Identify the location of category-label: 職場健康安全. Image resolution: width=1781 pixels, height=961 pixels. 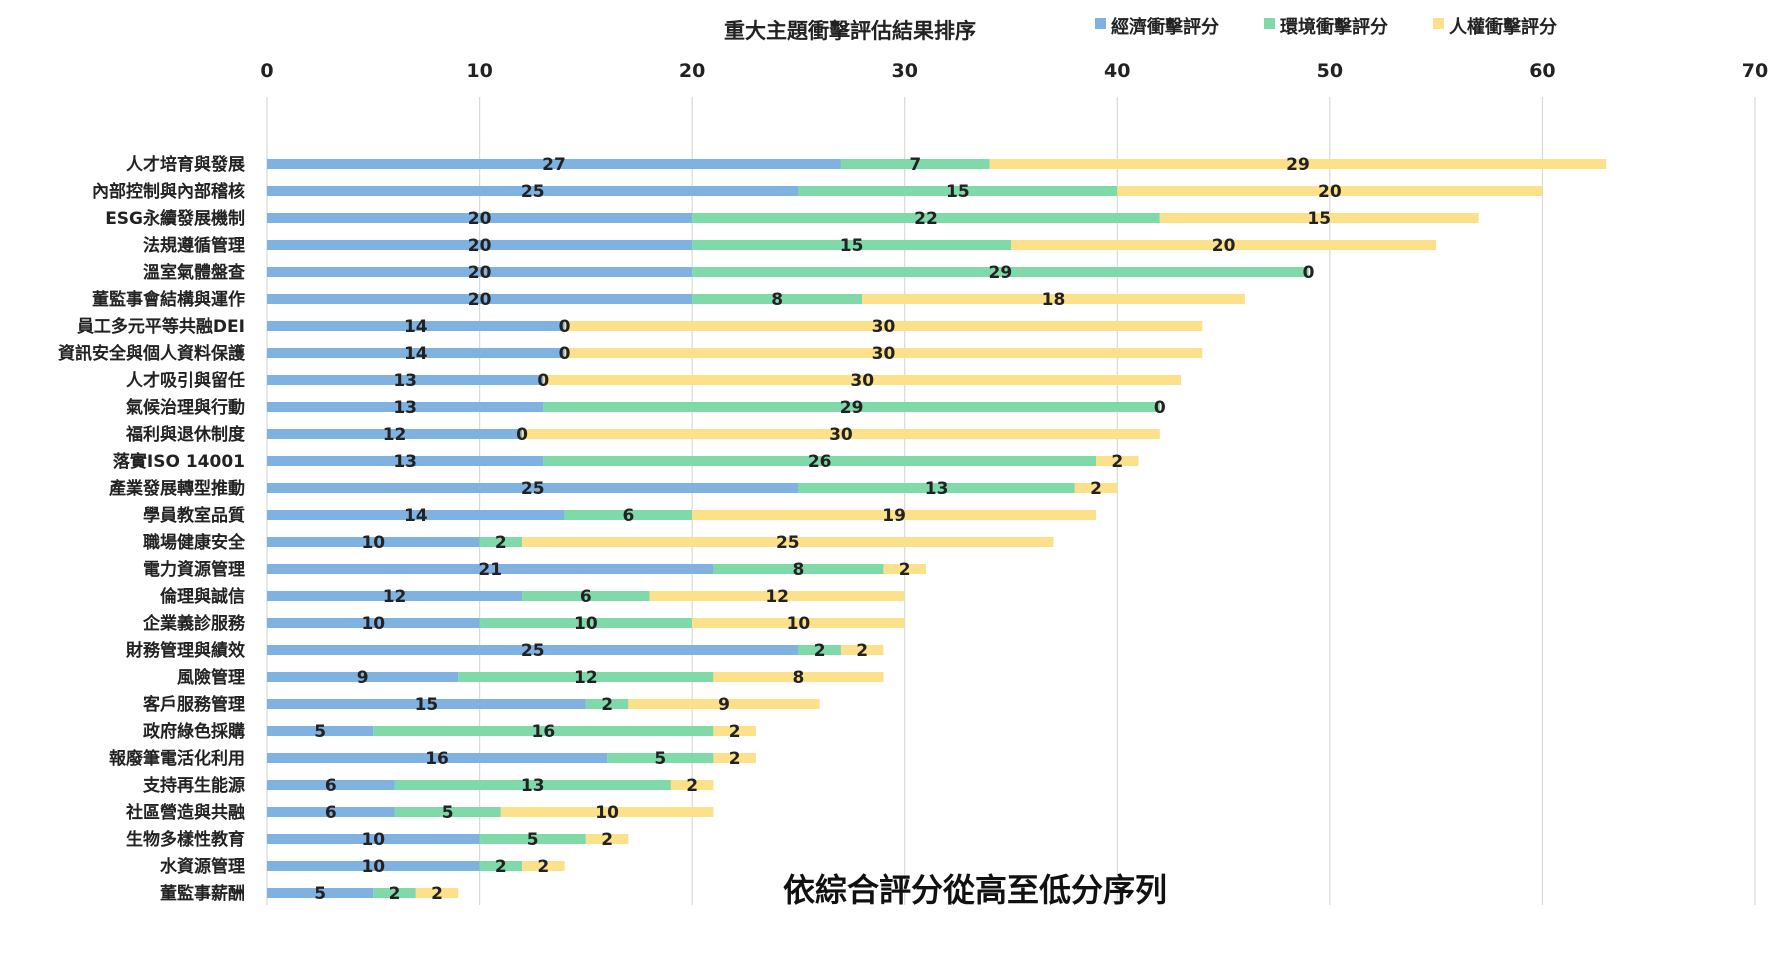
(194, 542).